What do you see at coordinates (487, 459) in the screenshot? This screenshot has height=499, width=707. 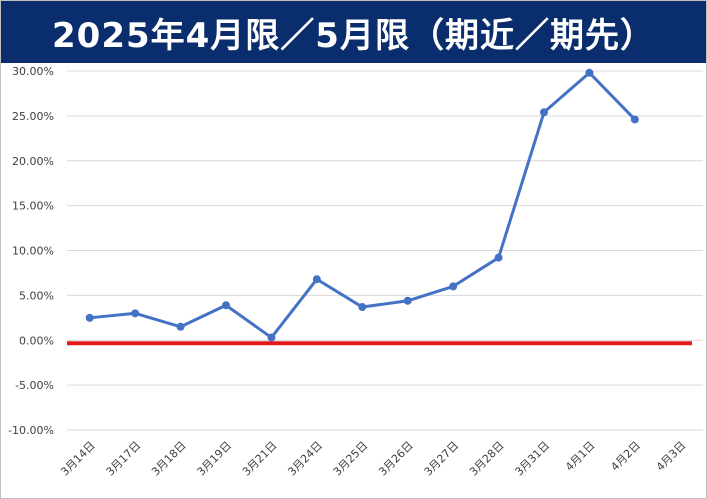 I see `x-tick-label: 3月28日` at bounding box center [487, 459].